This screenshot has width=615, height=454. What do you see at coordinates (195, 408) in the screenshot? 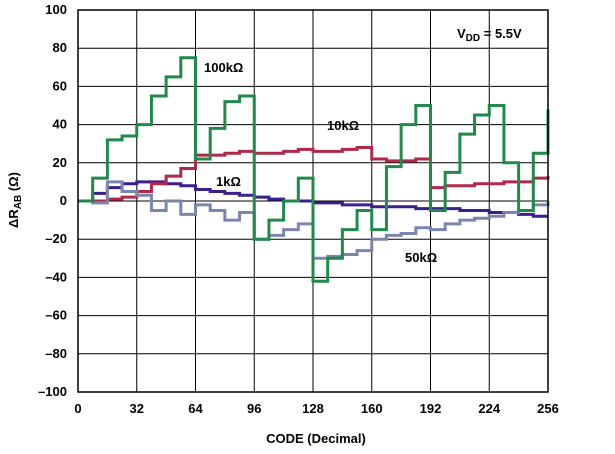
I see `x-tick-label: 64` at bounding box center [195, 408].